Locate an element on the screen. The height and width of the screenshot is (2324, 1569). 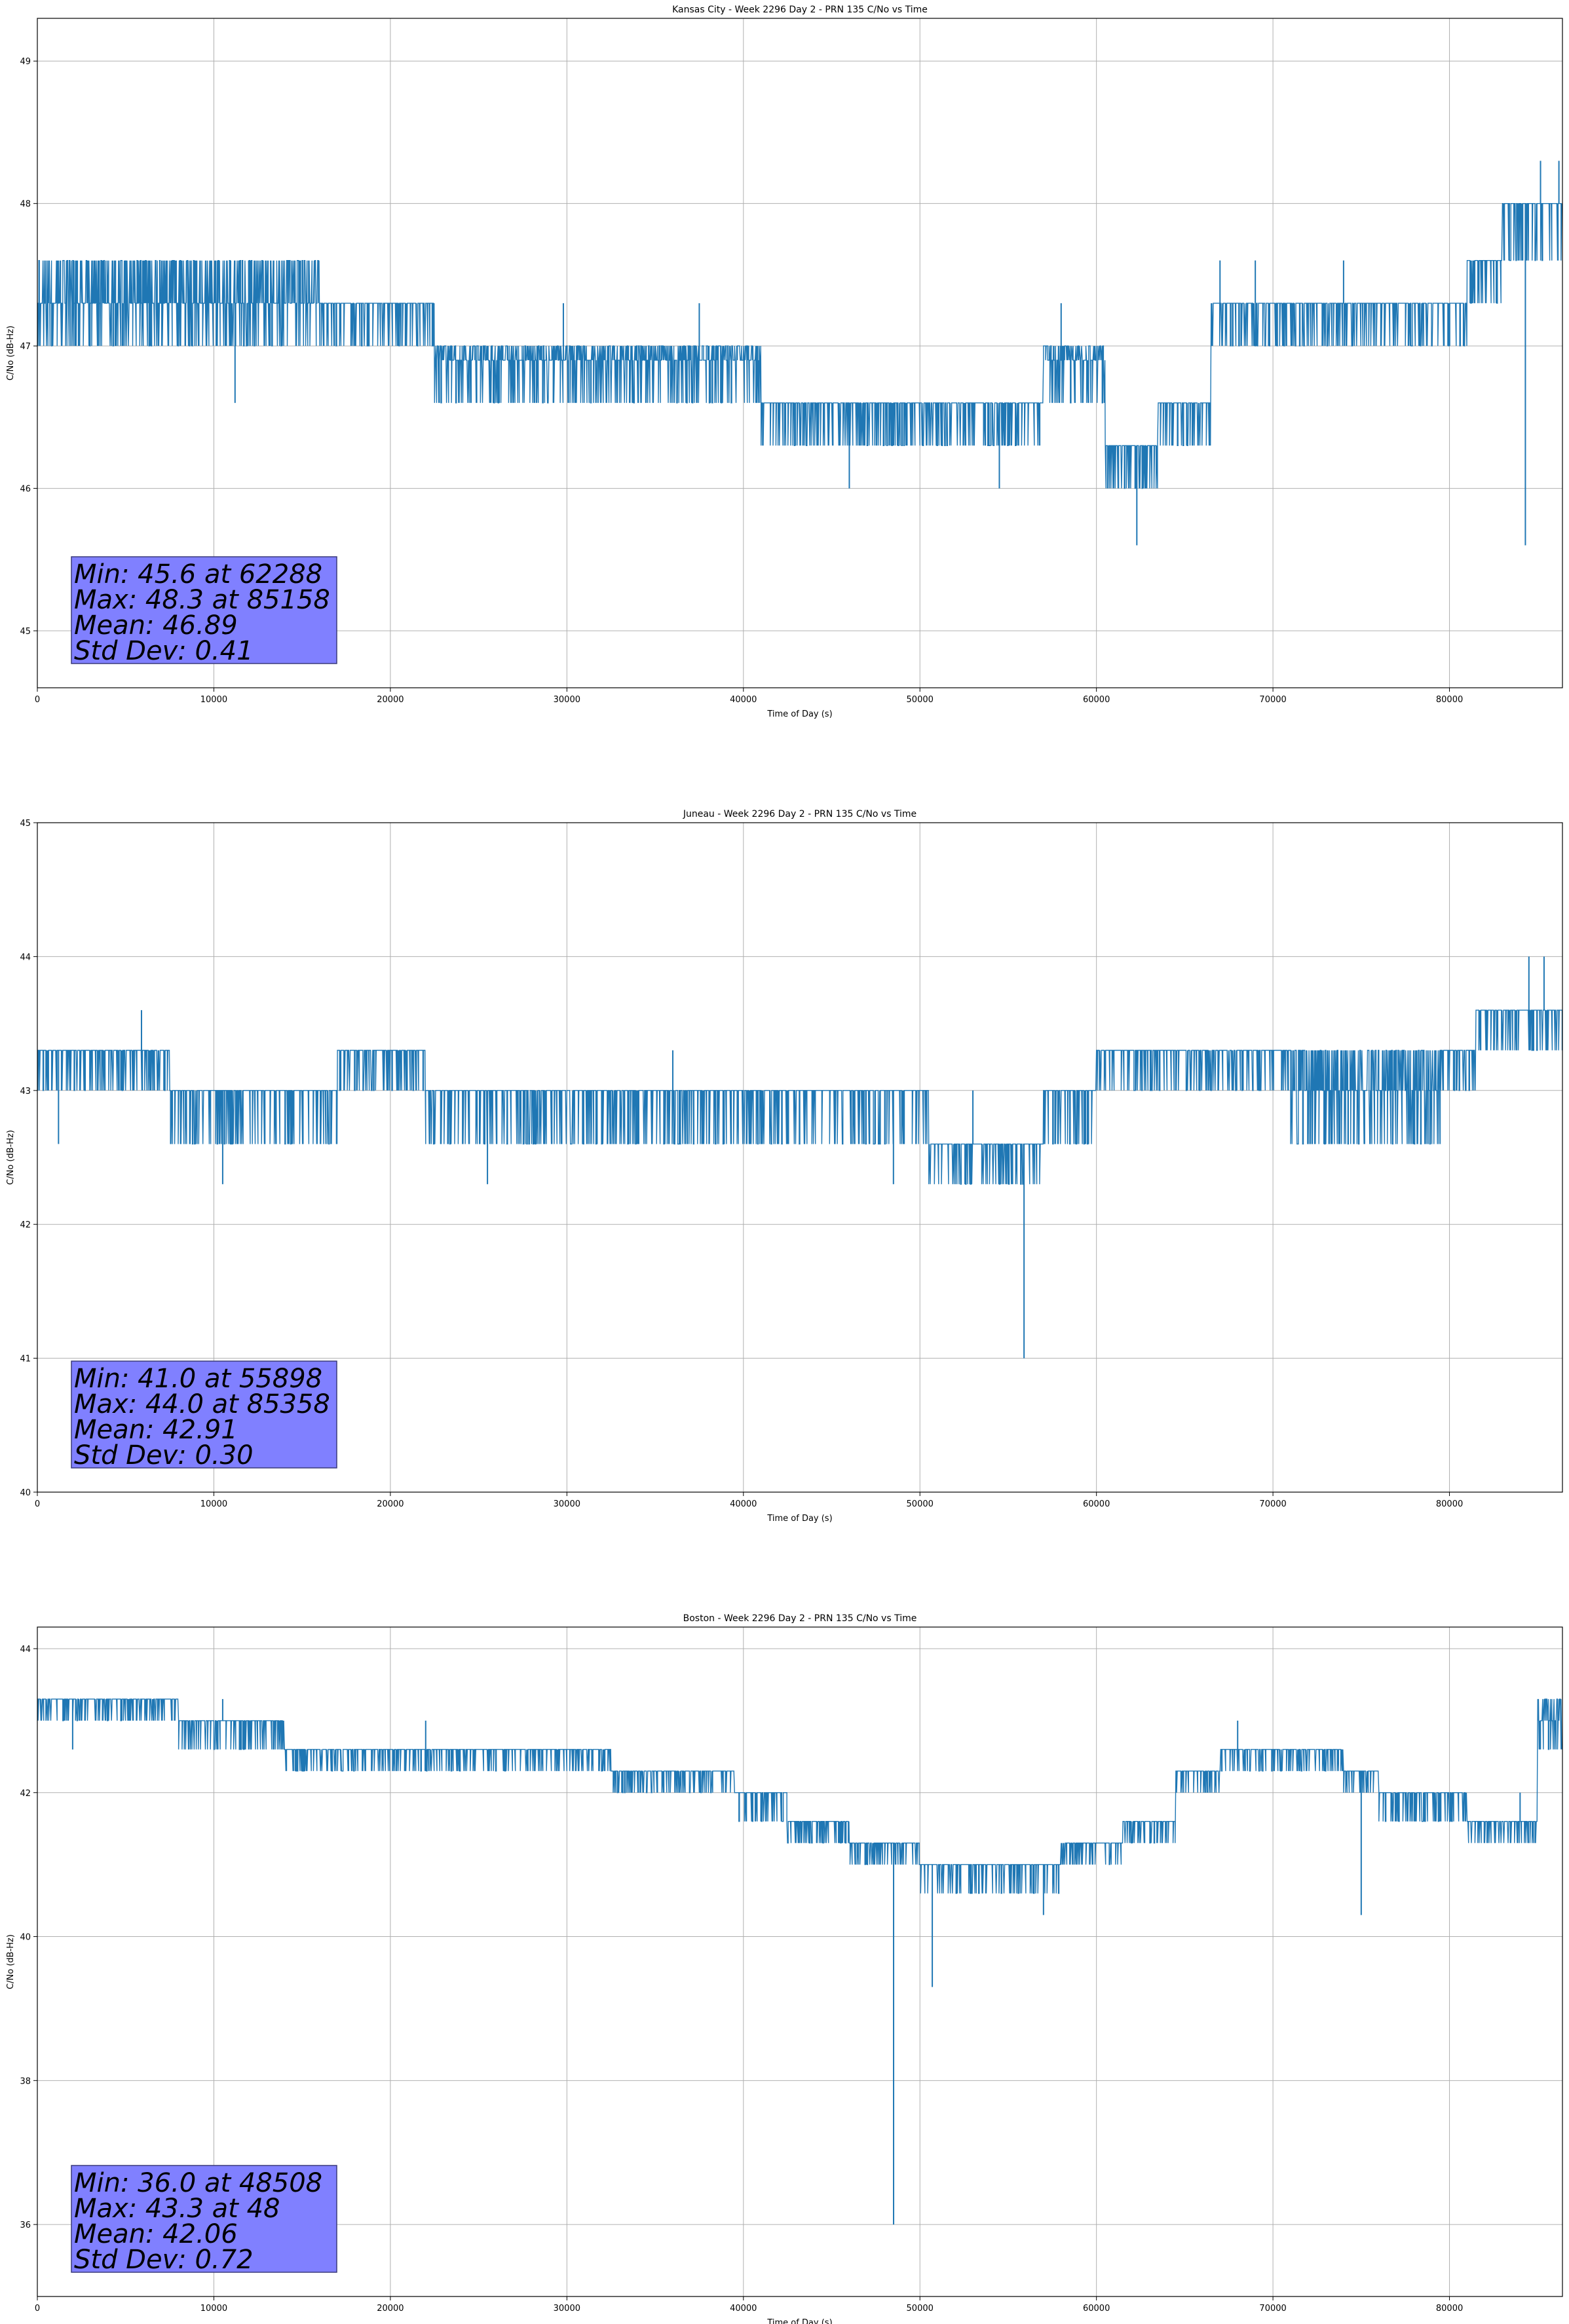
stats-line: Mean: 46.89 is located at coordinates (156, 625).